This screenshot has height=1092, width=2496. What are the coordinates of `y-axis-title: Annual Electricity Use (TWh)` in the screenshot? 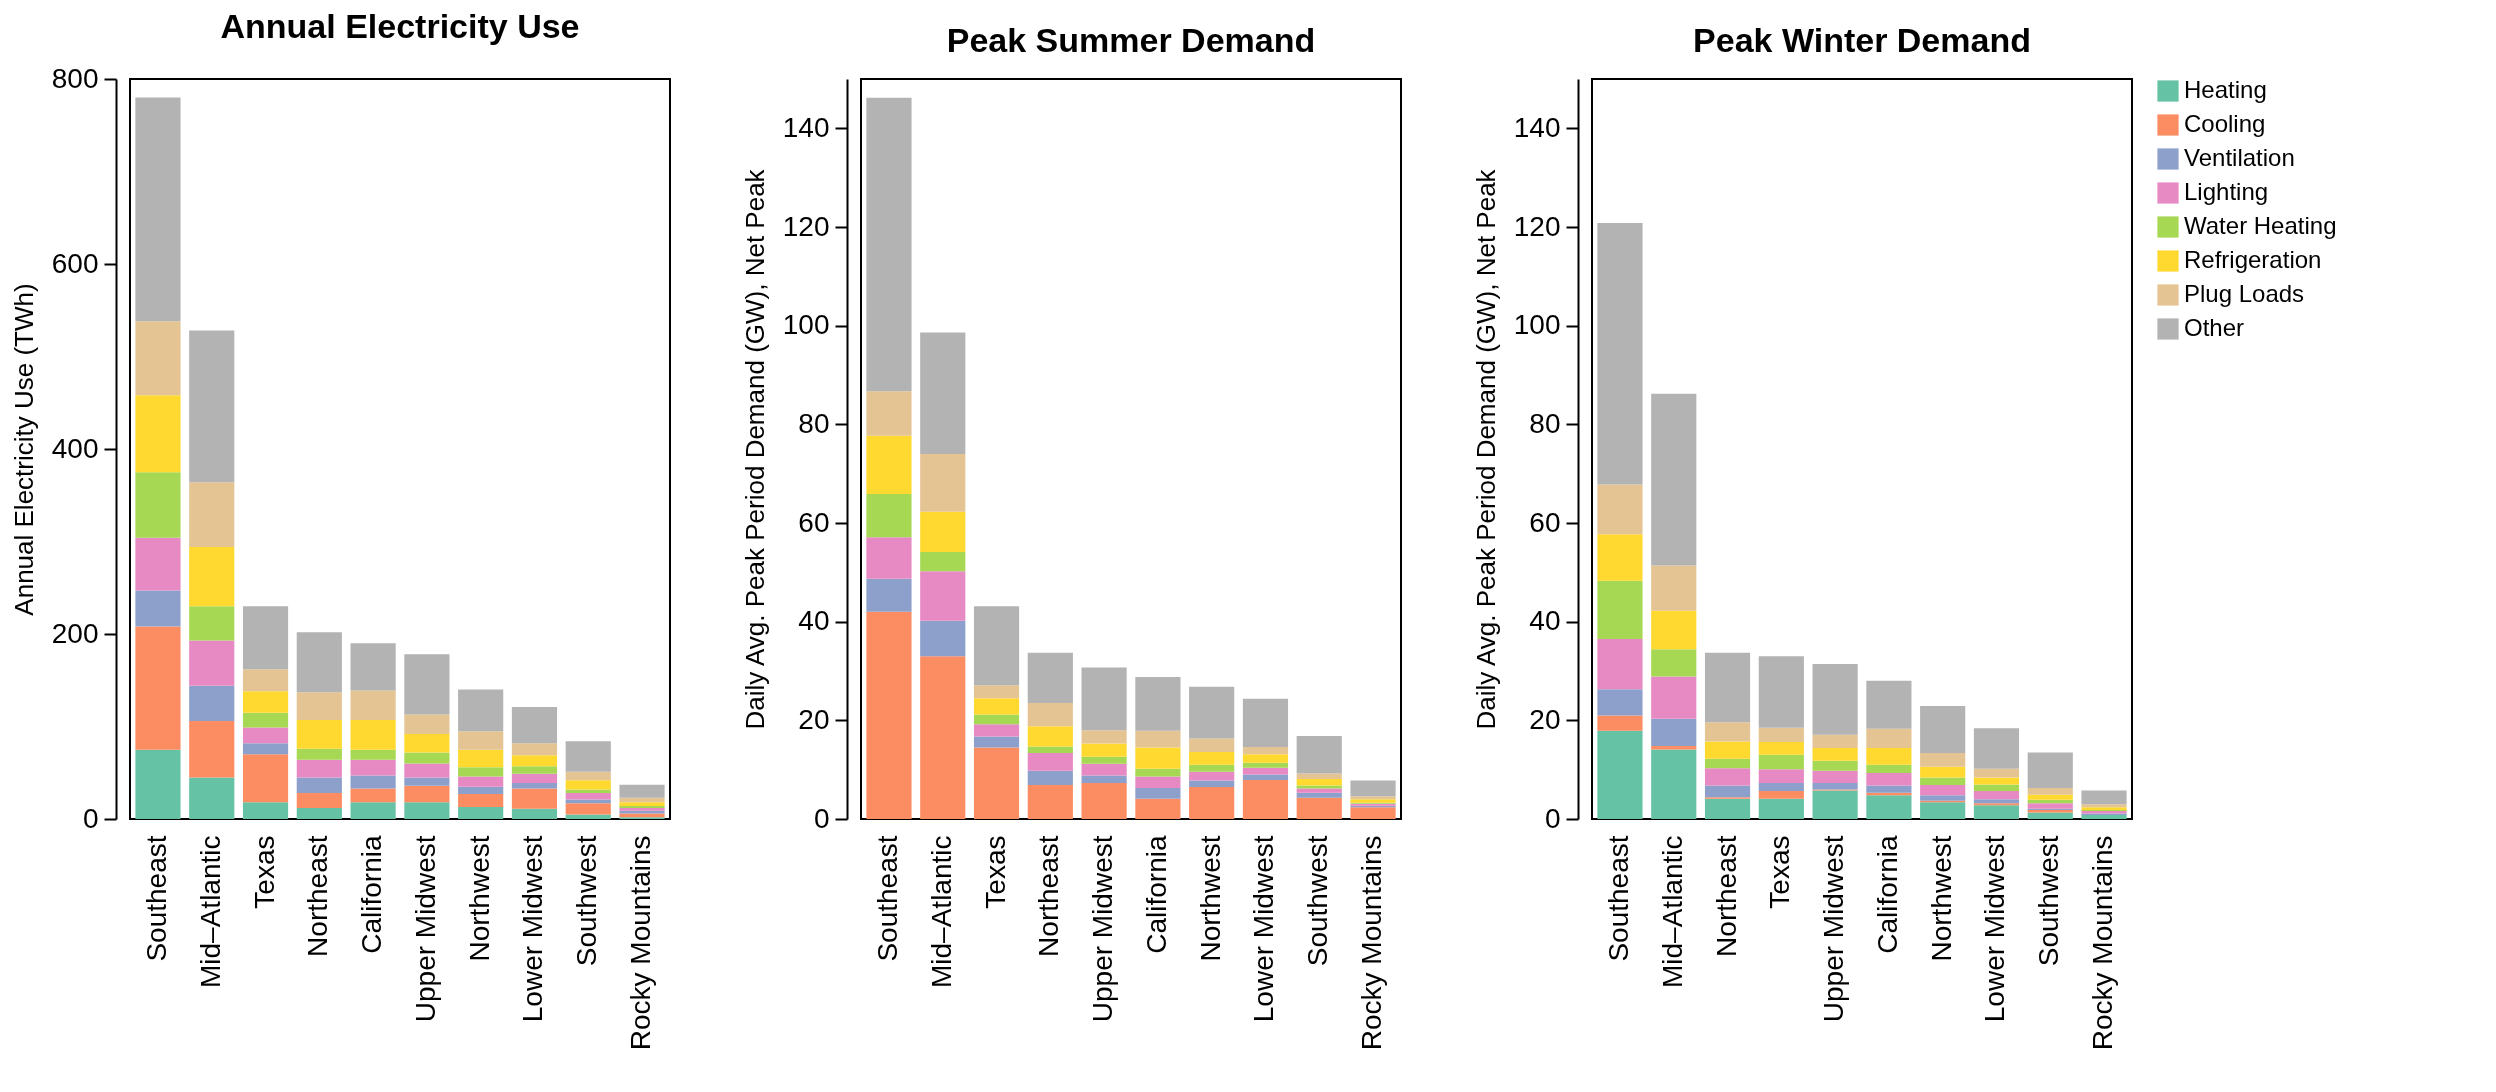 It's located at (23, 449).